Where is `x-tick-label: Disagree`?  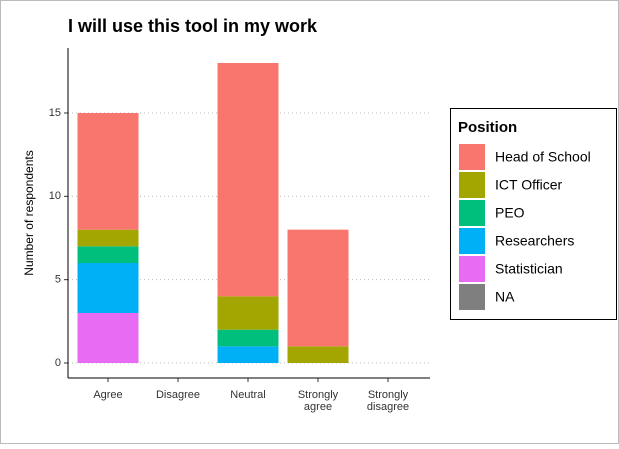
x-tick-label: Disagree is located at coordinates (178, 395).